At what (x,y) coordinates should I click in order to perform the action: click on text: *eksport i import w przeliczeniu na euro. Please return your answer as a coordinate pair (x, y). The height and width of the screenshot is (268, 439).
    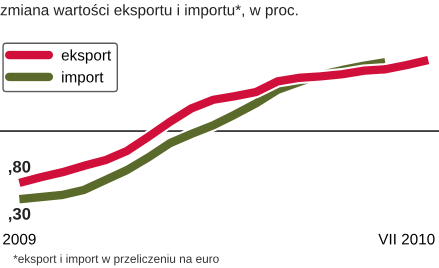
    Looking at the image, I should click on (116, 260).